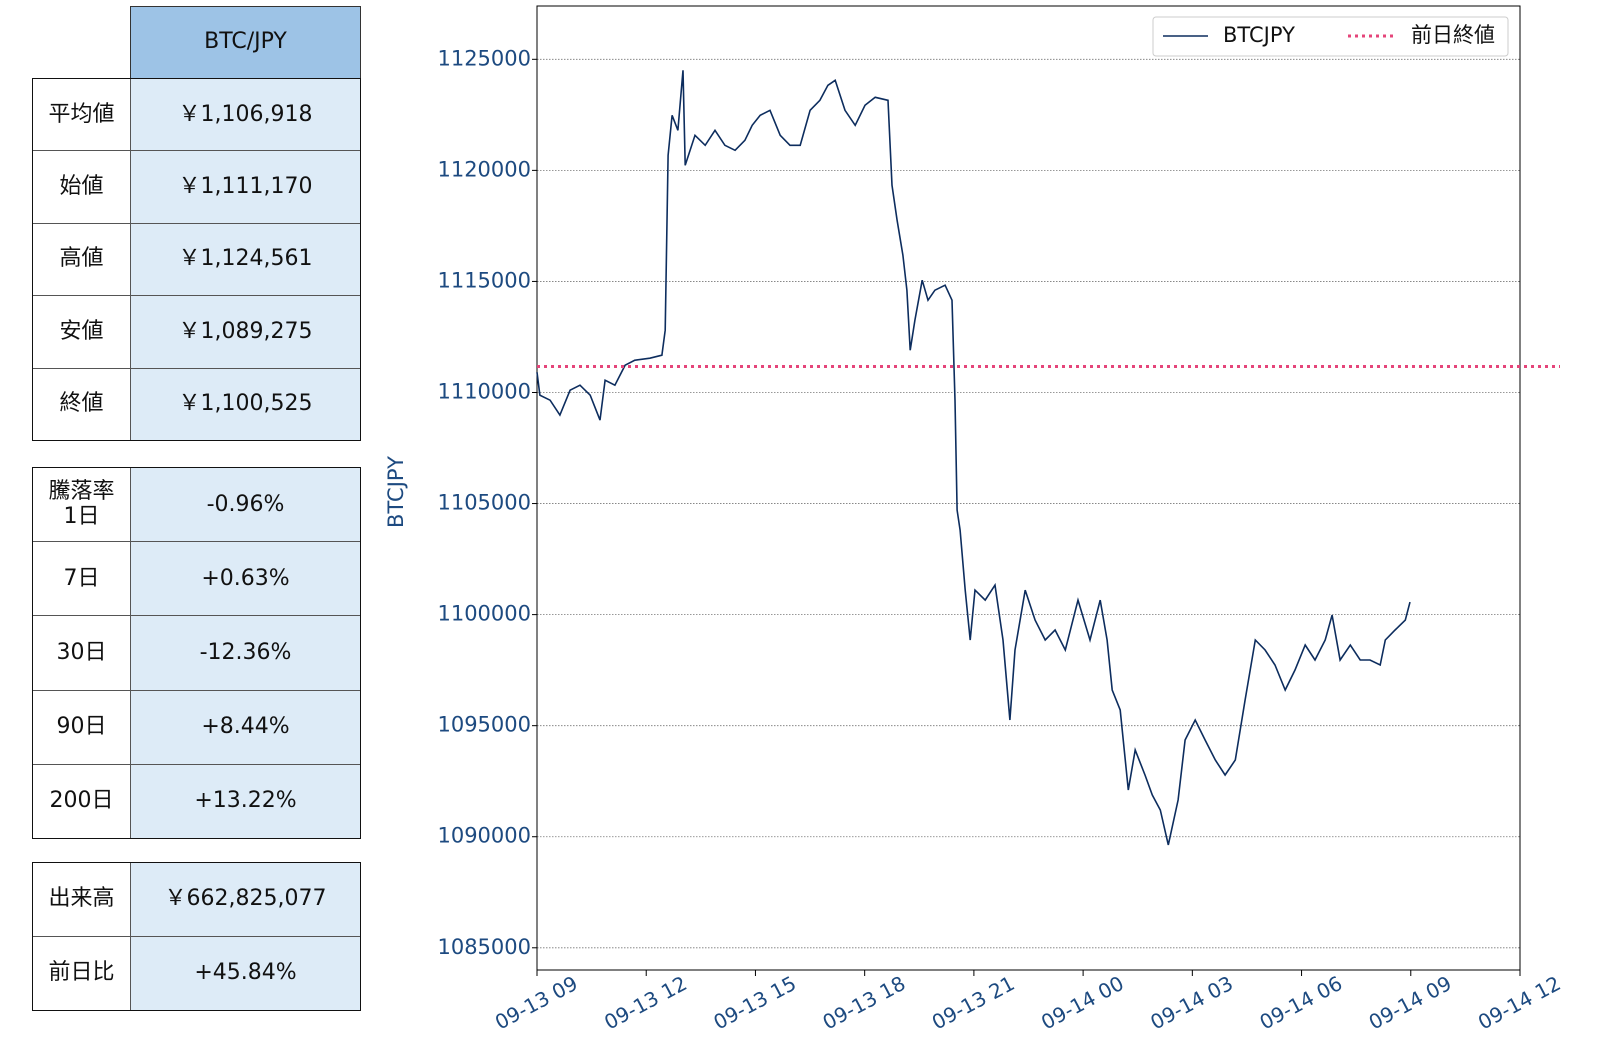  Describe the element at coordinates (484, 614) in the screenshot. I see `y-tick-label: 1100000` at that location.